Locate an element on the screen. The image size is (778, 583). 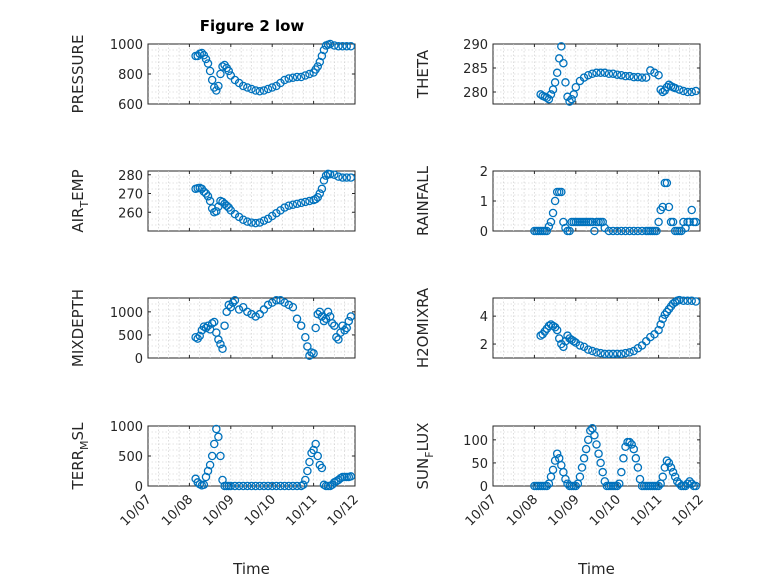
y-tick-label: 285 is located at coordinates (475, 69).